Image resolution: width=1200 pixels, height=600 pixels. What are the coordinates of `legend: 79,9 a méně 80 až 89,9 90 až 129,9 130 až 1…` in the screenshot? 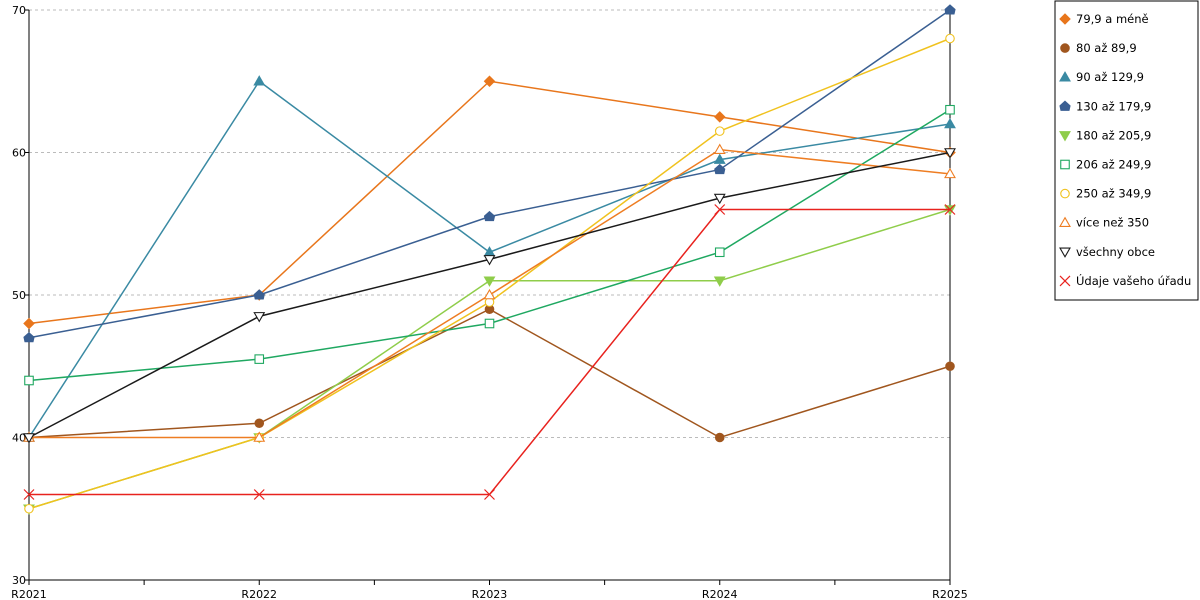 It's located at (1126, 150).